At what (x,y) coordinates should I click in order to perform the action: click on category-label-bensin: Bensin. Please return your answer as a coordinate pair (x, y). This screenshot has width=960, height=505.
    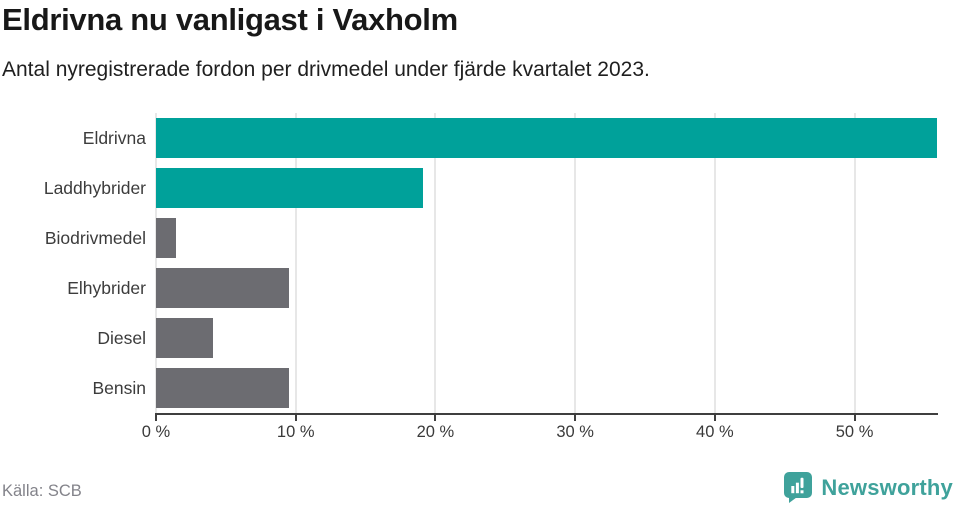
    Looking at the image, I should click on (119, 387).